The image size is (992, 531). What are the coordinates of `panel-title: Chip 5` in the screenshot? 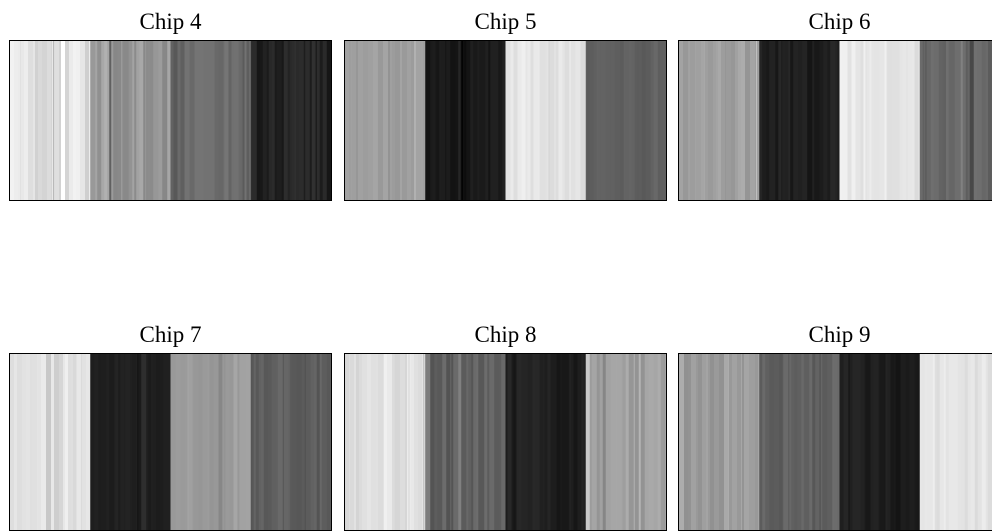 It's located at (505, 21).